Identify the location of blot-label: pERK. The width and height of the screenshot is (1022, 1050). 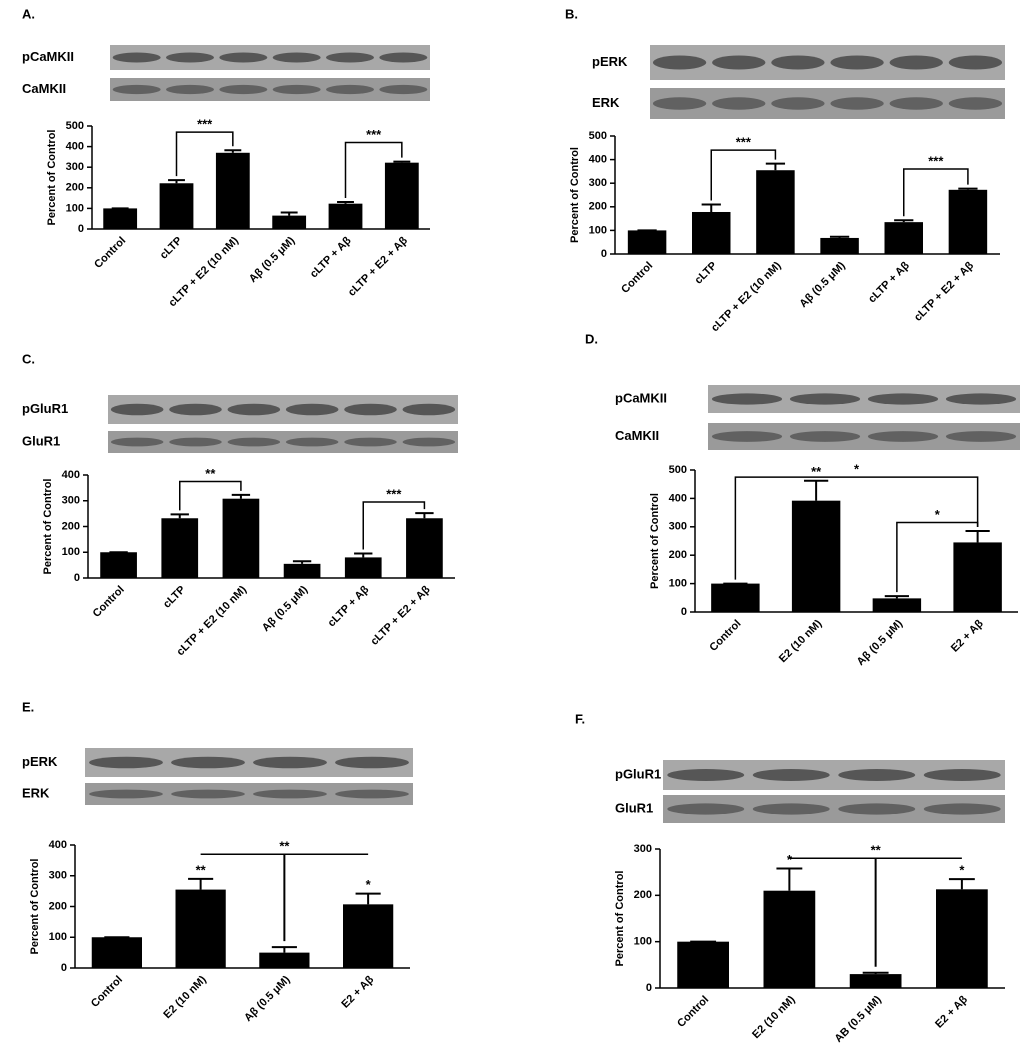
(40, 761).